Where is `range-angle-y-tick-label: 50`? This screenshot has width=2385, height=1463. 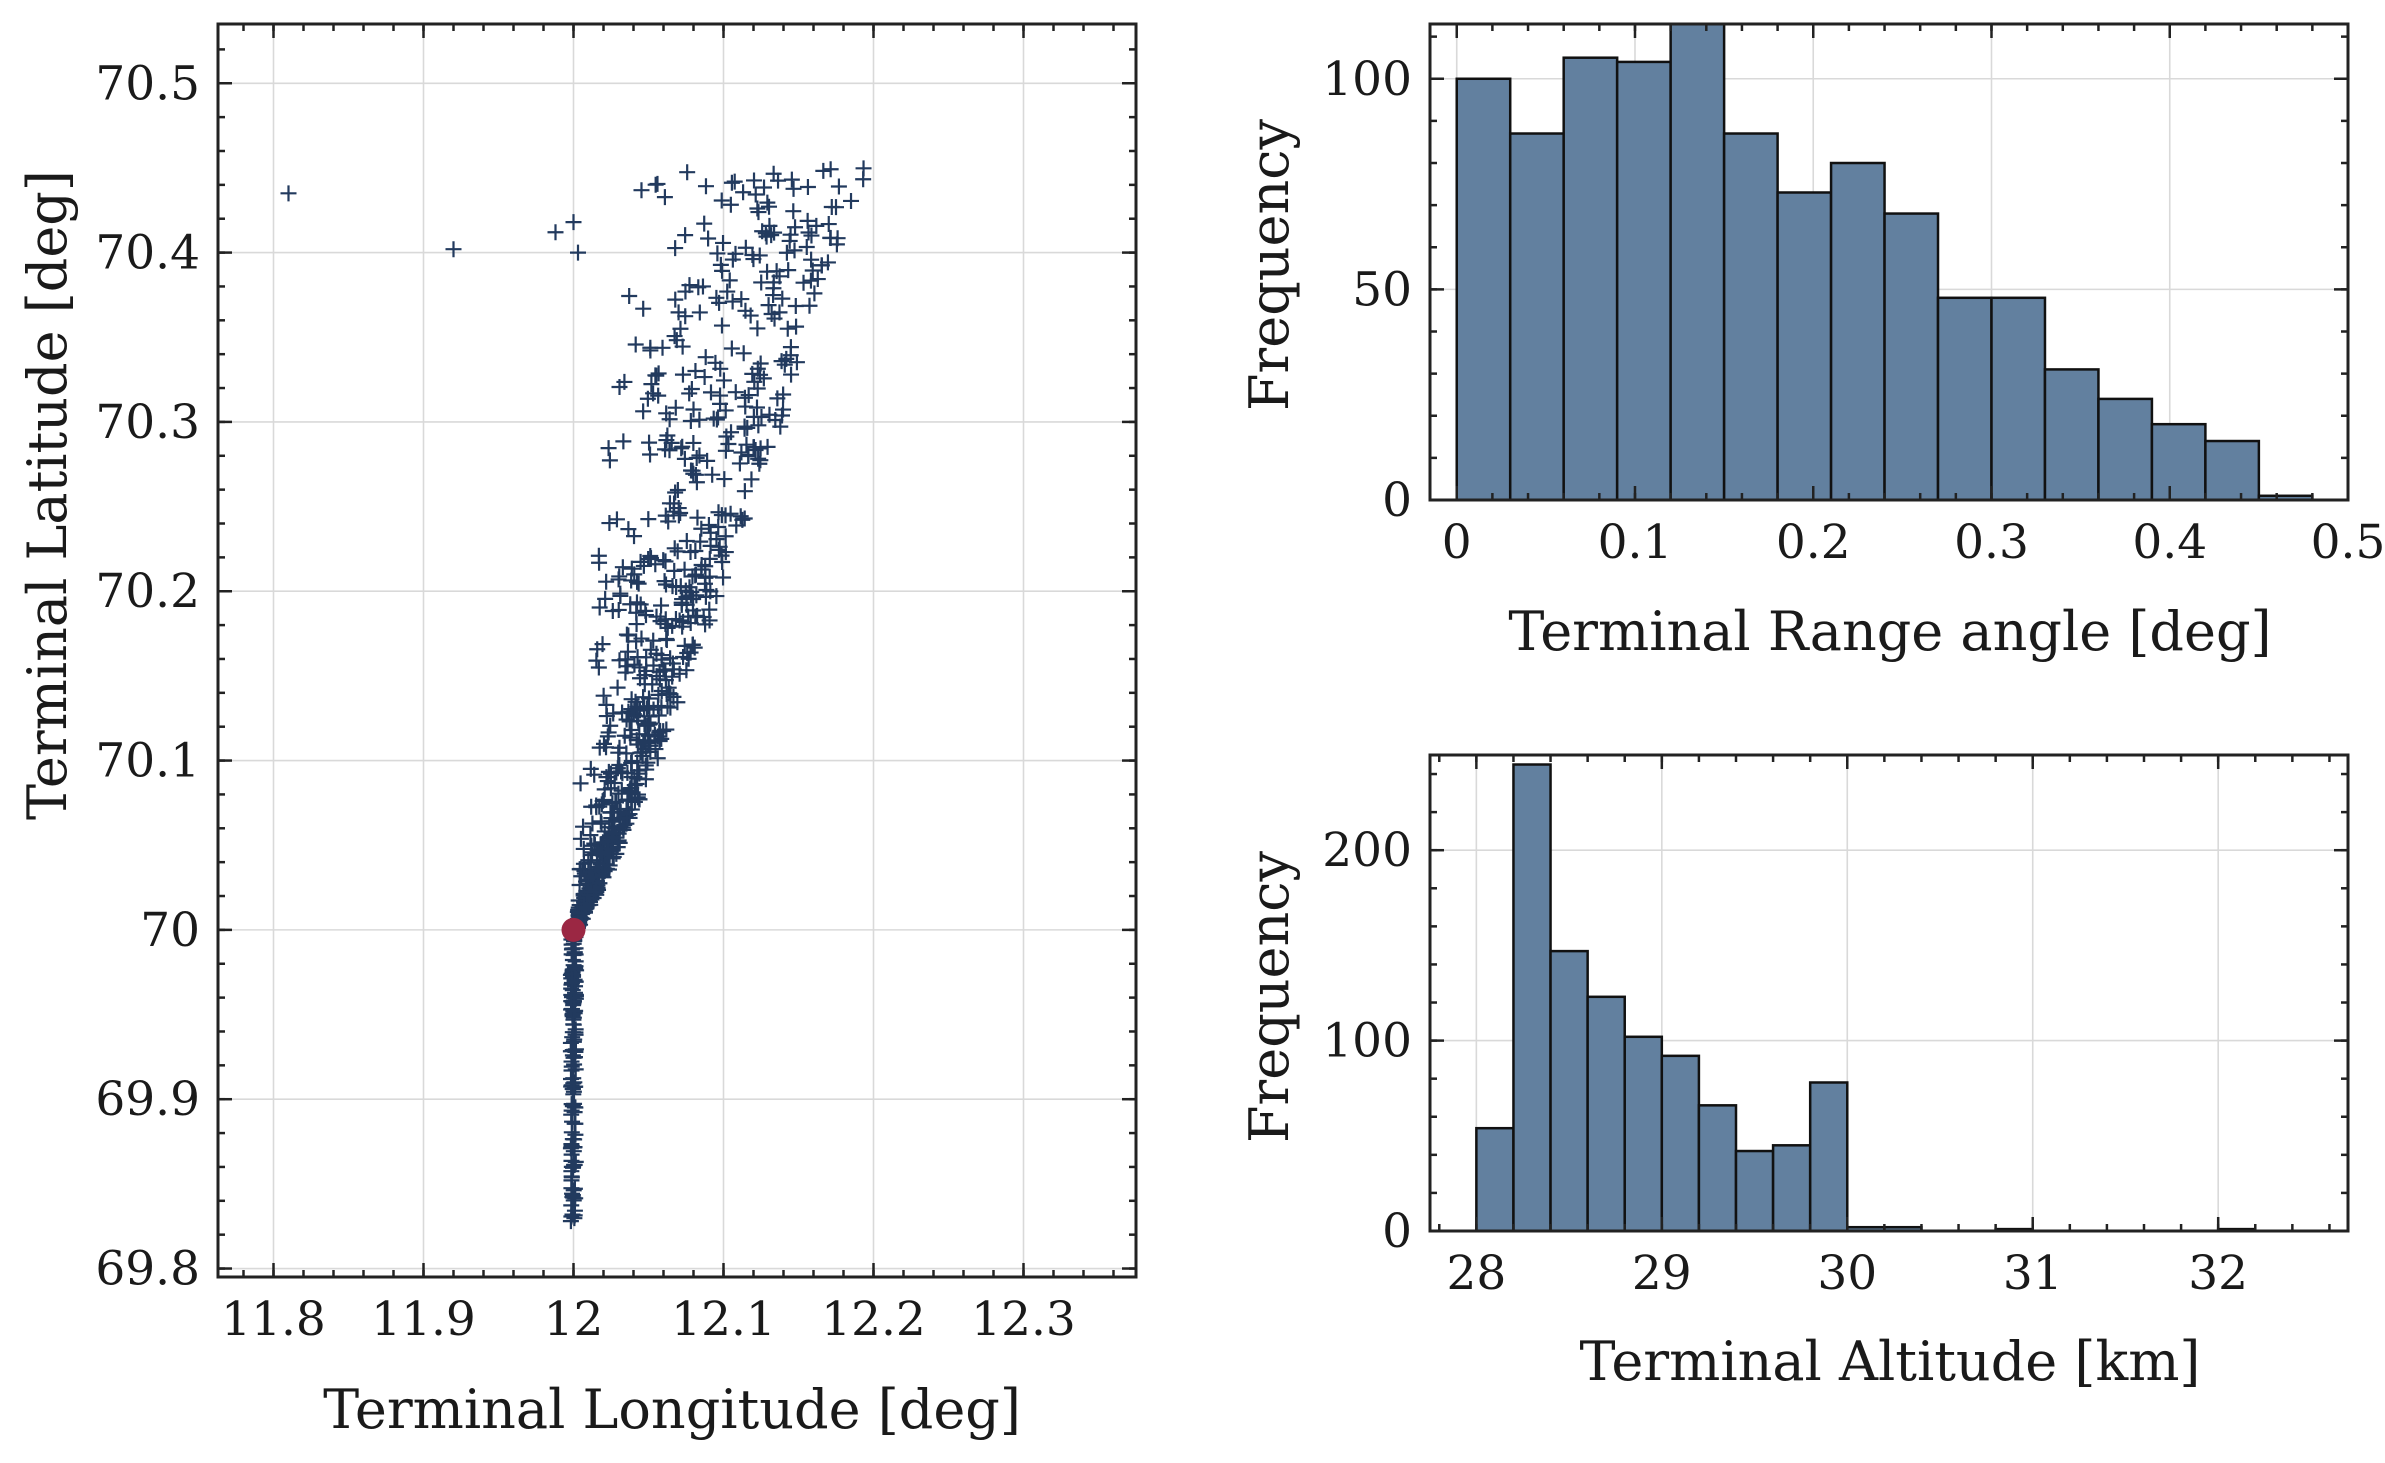 range-angle-y-tick-label: 50 is located at coordinates (1382, 289).